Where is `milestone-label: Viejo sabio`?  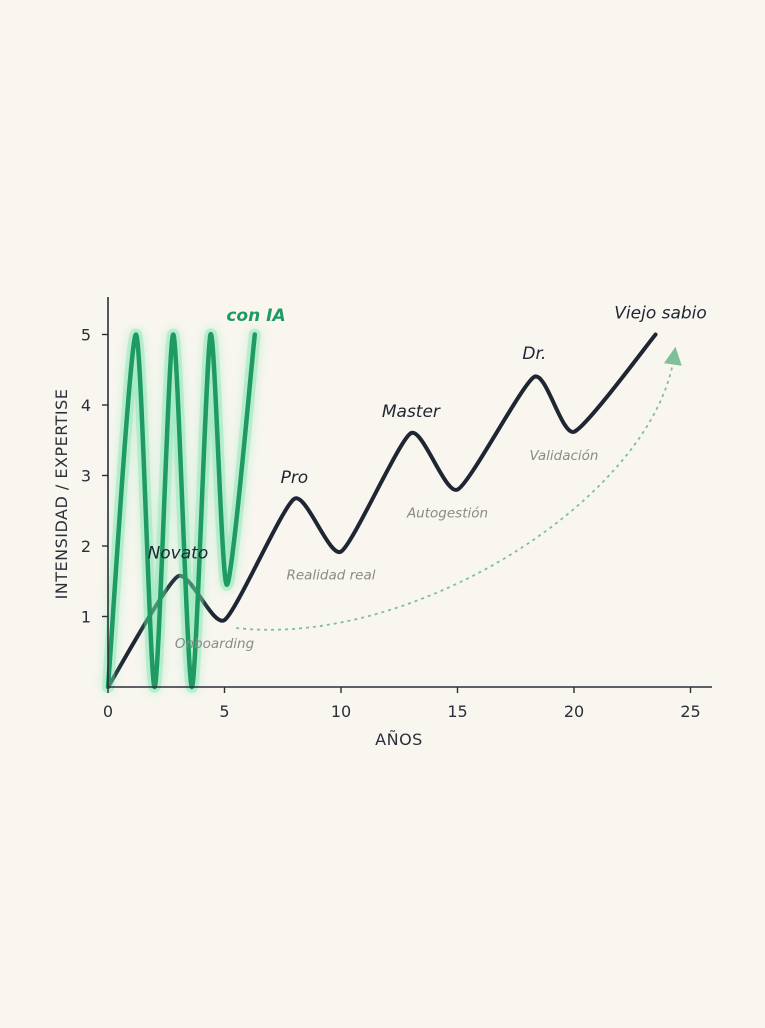
milestone-label: Viejo sabio is located at coordinates (660, 314).